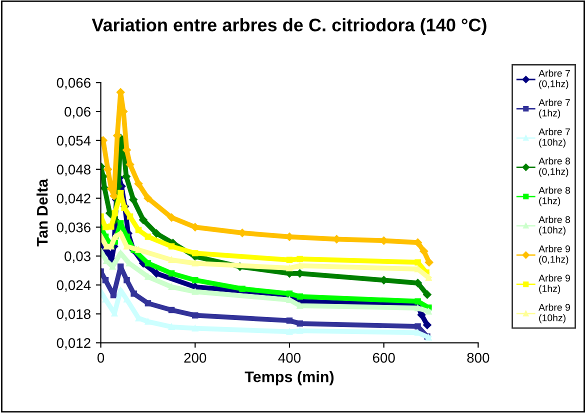  What do you see at coordinates (289, 357) in the screenshot?
I see `x-tick-label: 400` at bounding box center [289, 357].